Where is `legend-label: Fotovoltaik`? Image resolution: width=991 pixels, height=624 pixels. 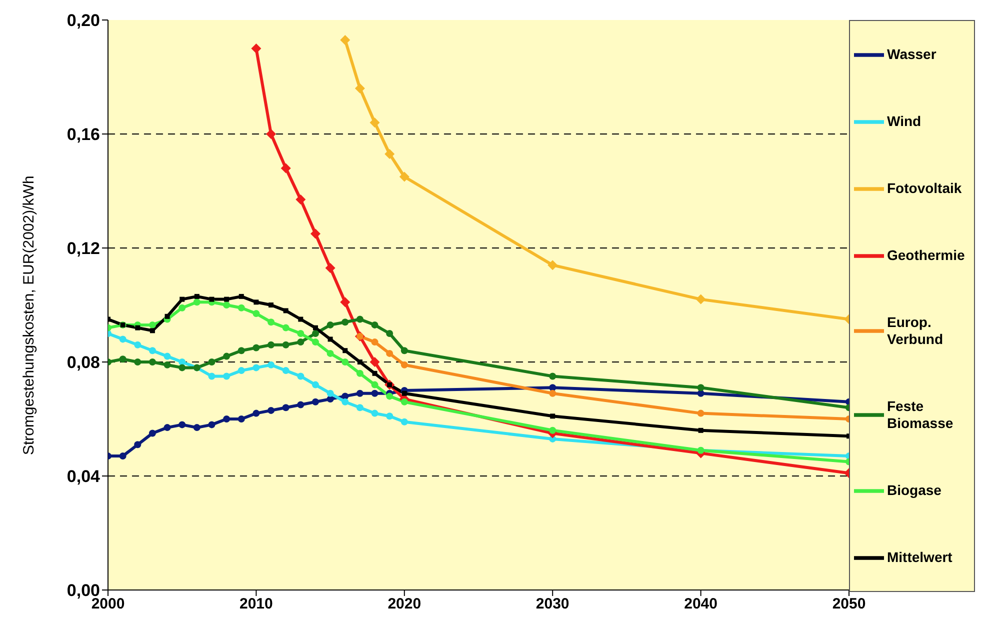
legend-label: Fotovoltaik is located at coordinates (924, 188).